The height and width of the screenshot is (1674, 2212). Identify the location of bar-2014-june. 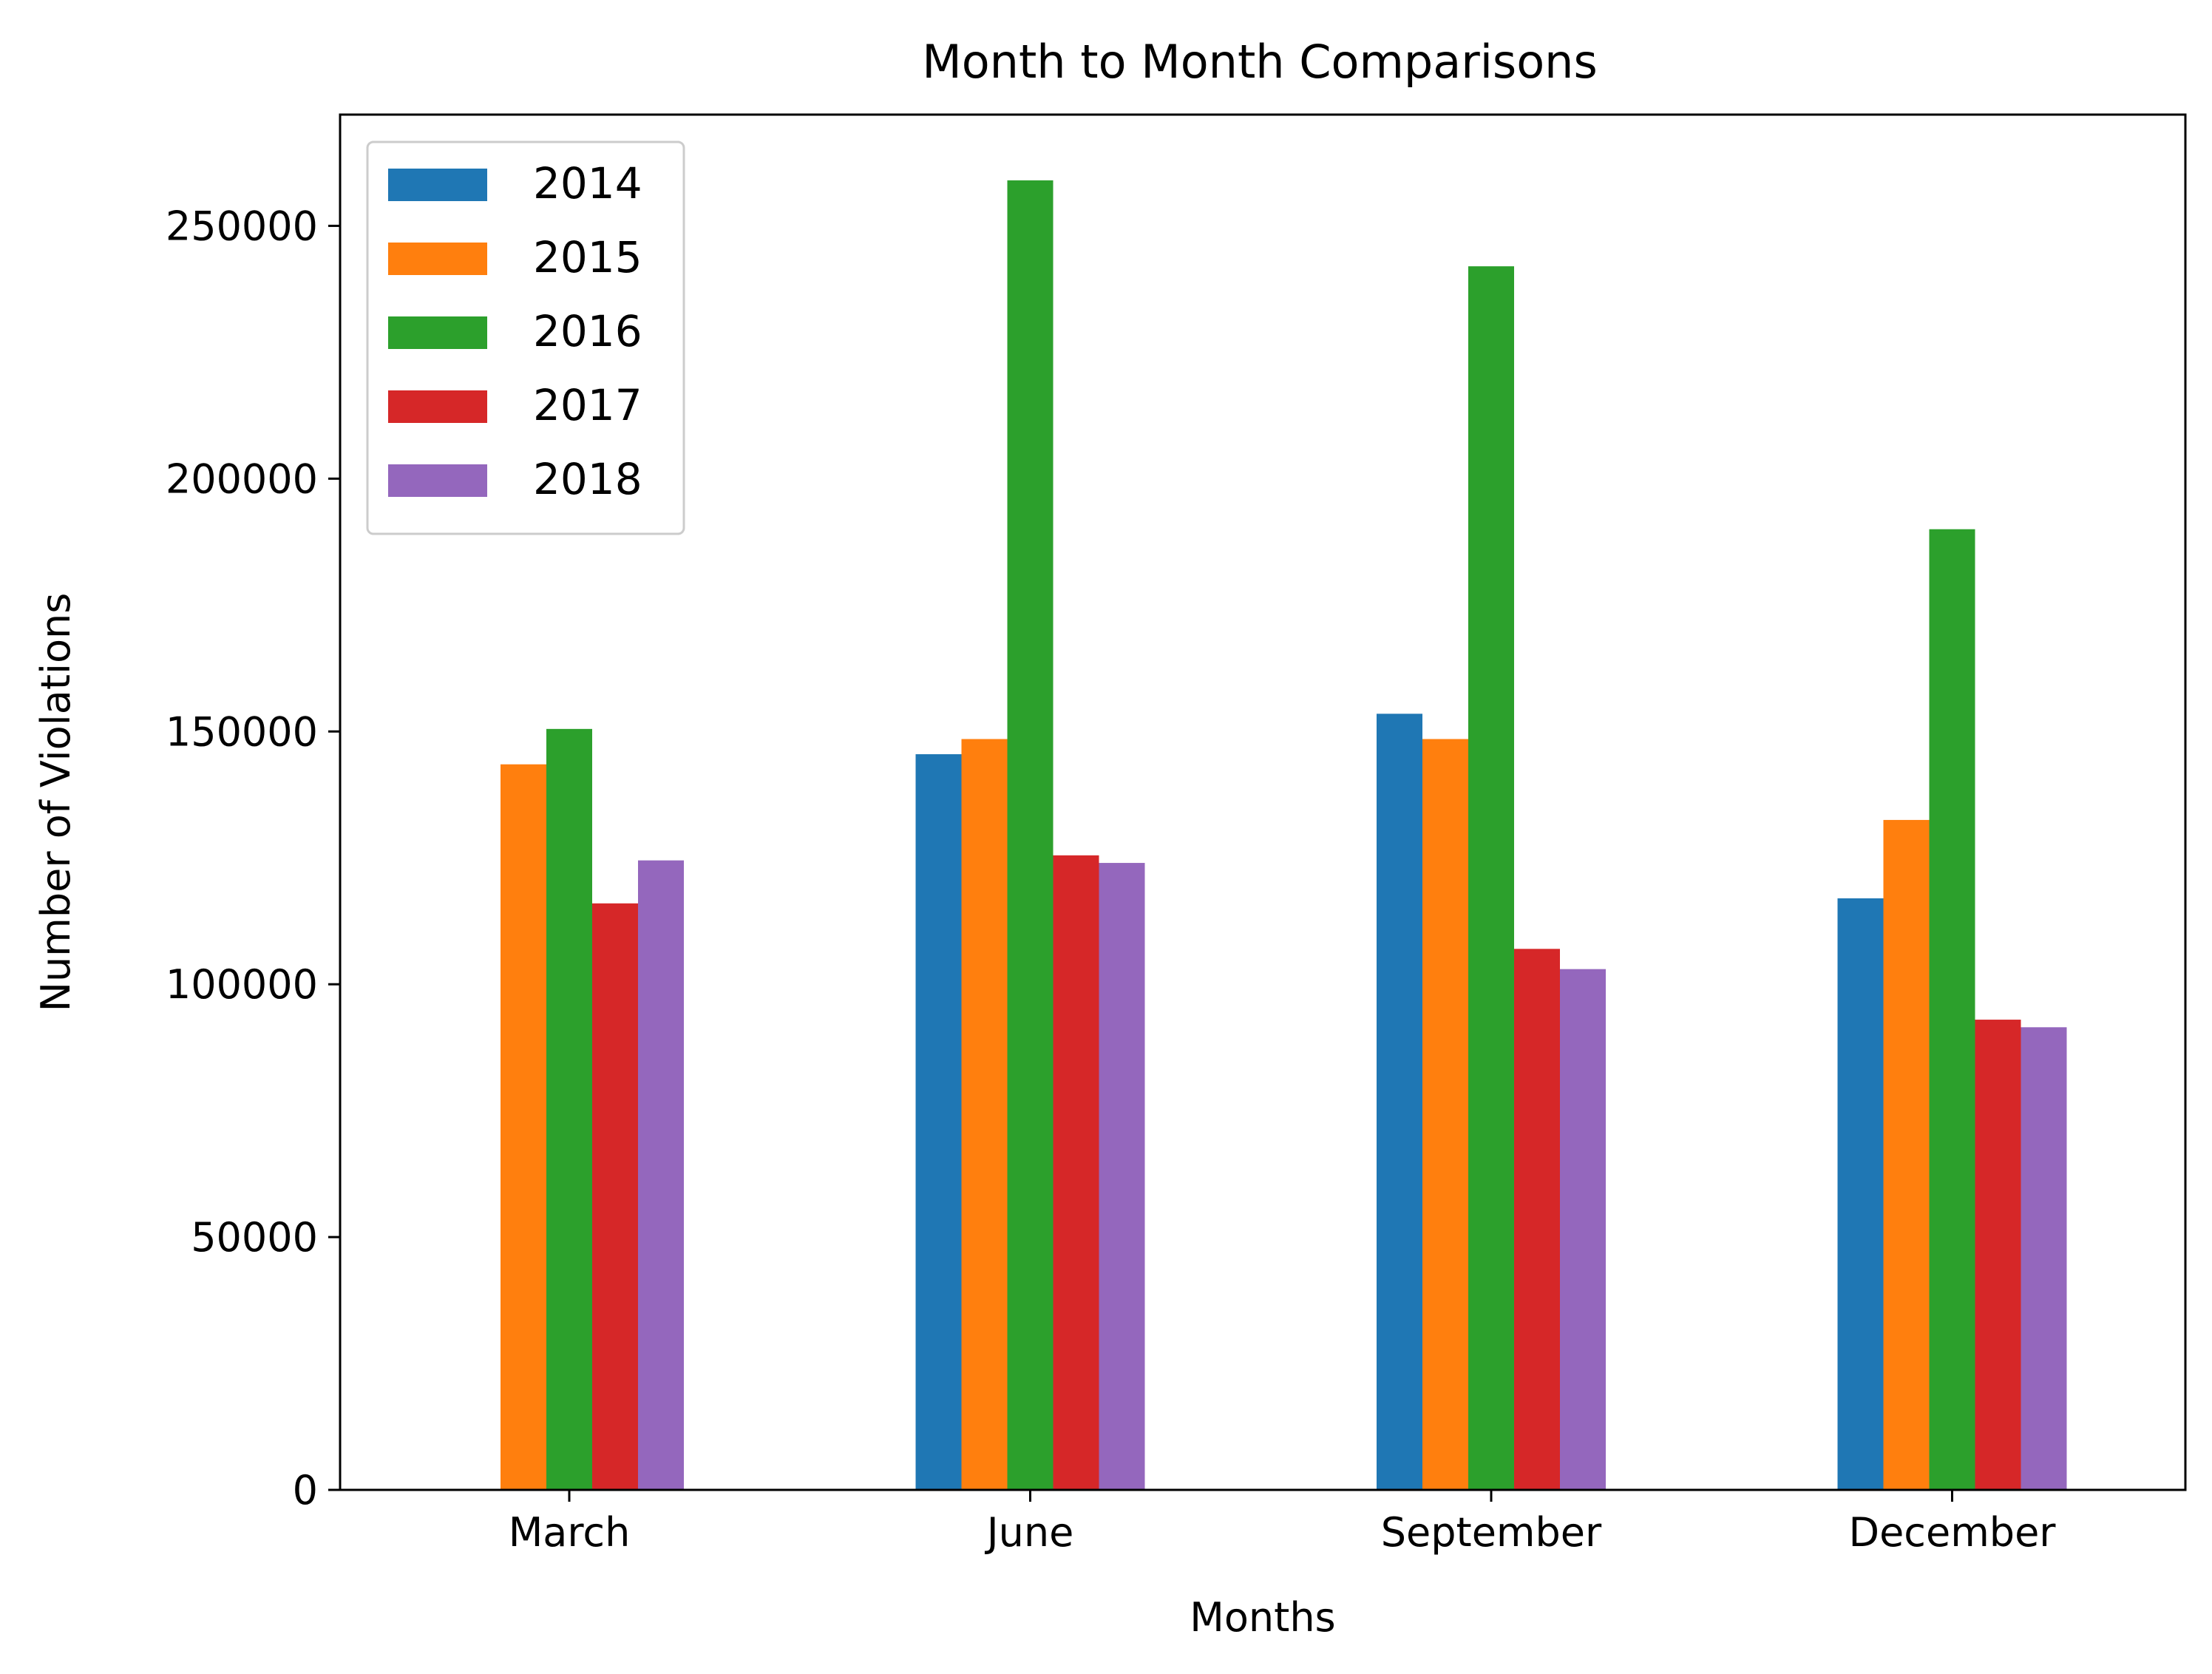
(938, 1122).